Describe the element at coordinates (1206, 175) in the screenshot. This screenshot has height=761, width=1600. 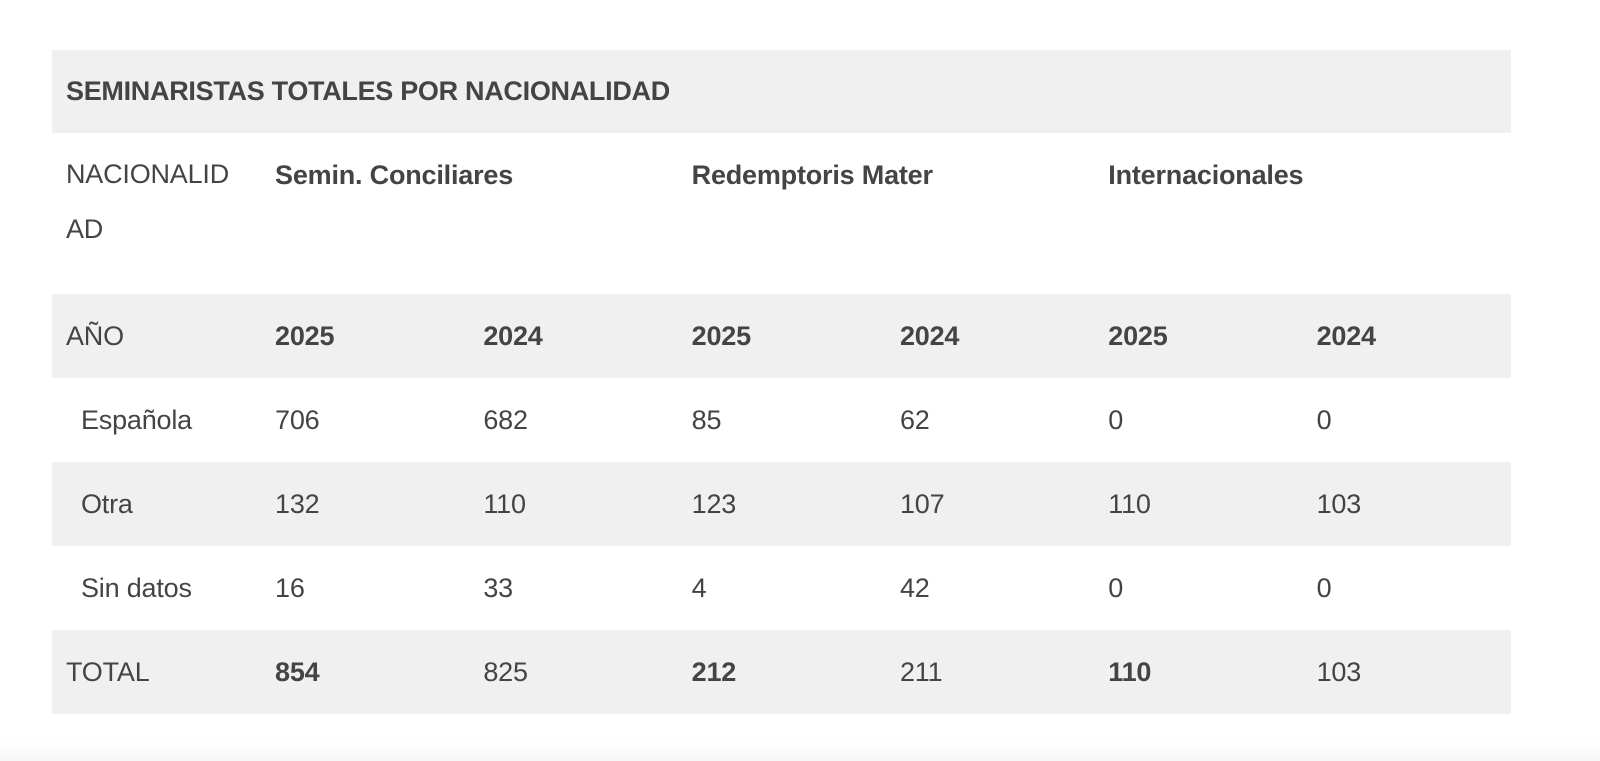
I see `group-header-internacionales: Internacionales` at that location.